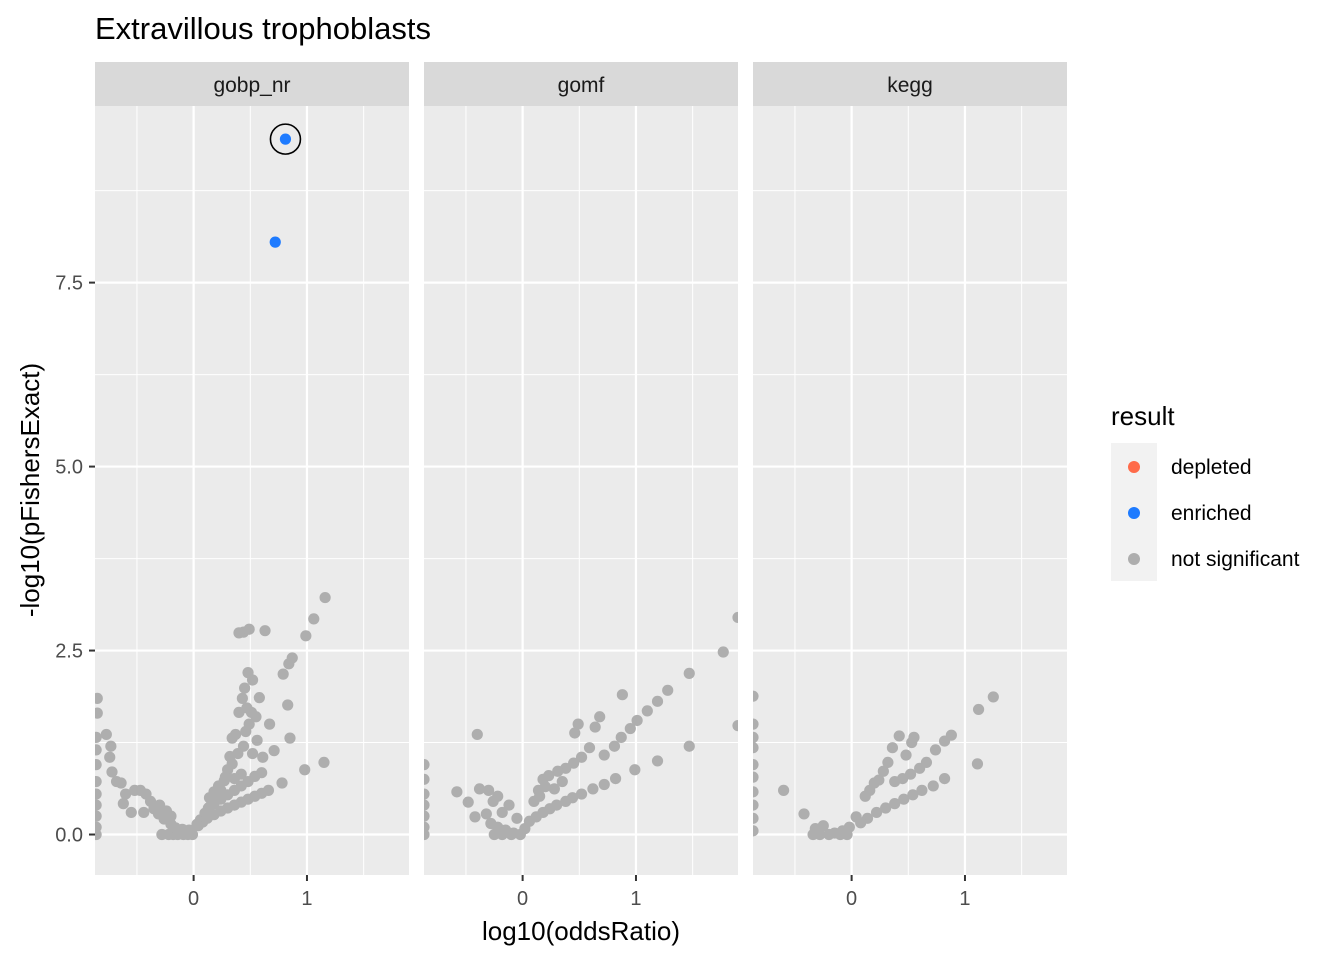 Image resolution: width=1344 pixels, height=960 pixels. I want to click on facet-strip-label: gobp_nr, so click(251, 85).